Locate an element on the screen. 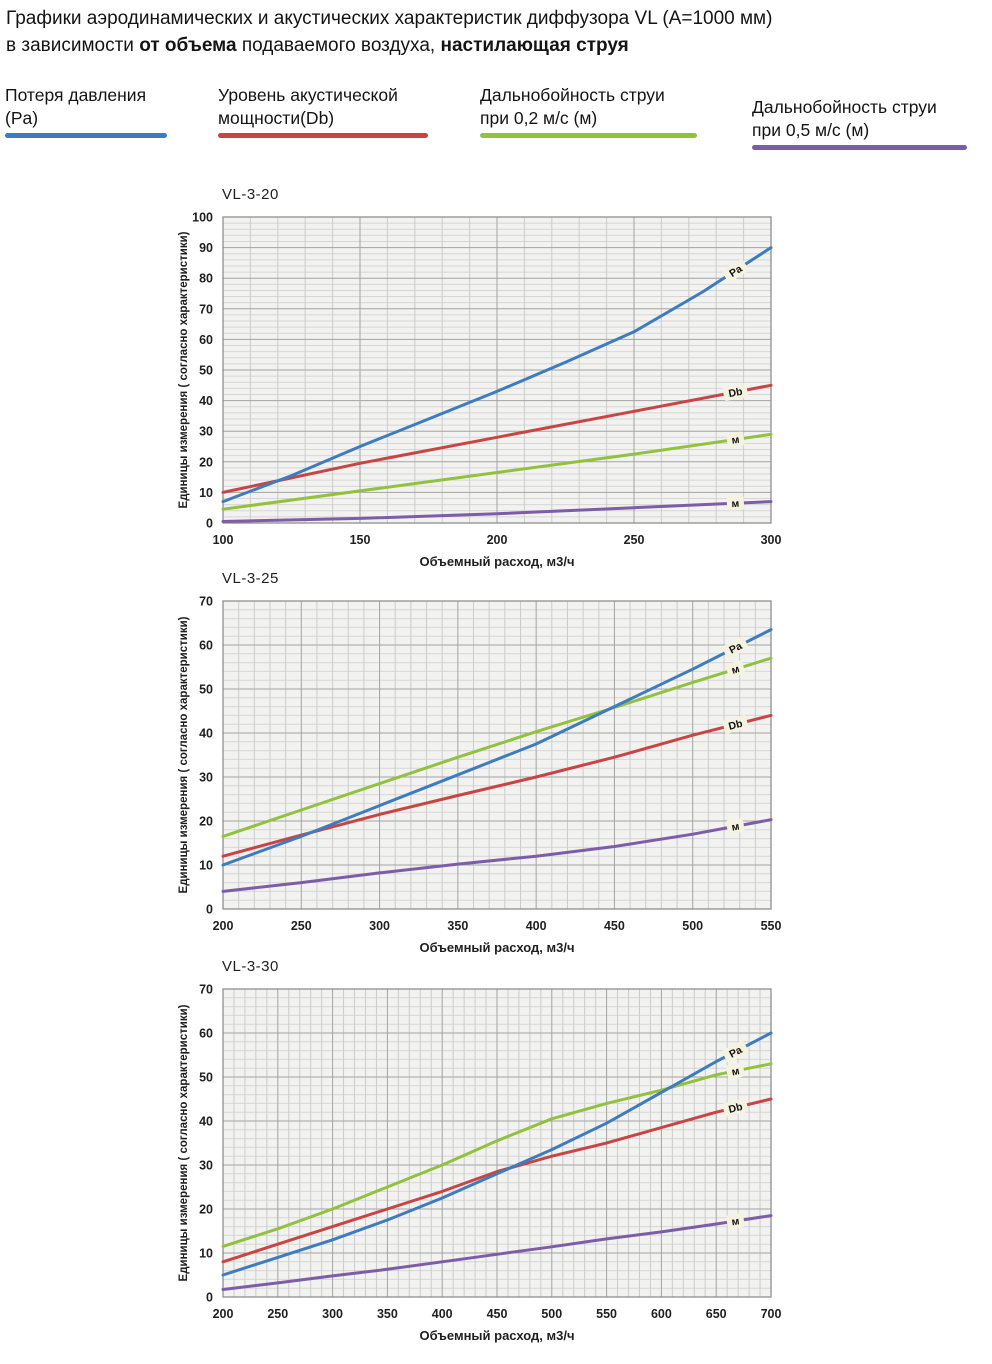  svg-text: 650 is located at coordinates (716, 1314).